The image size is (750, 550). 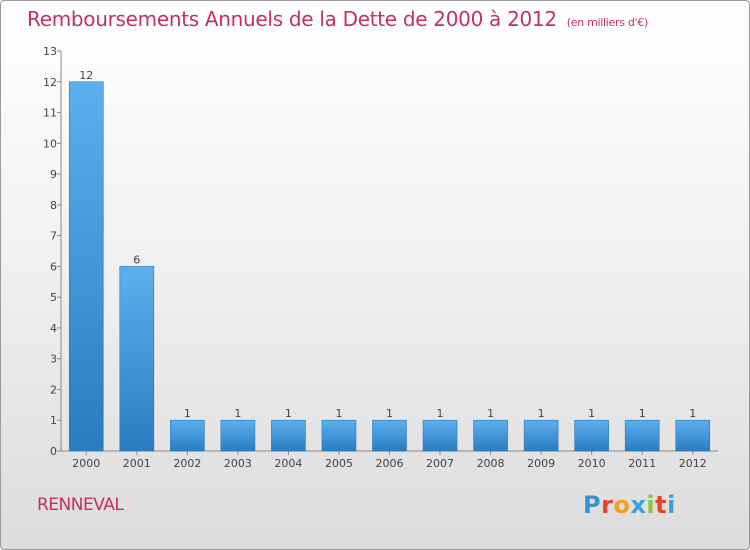 I want to click on y-tick-label: 5, so click(x=53, y=297).